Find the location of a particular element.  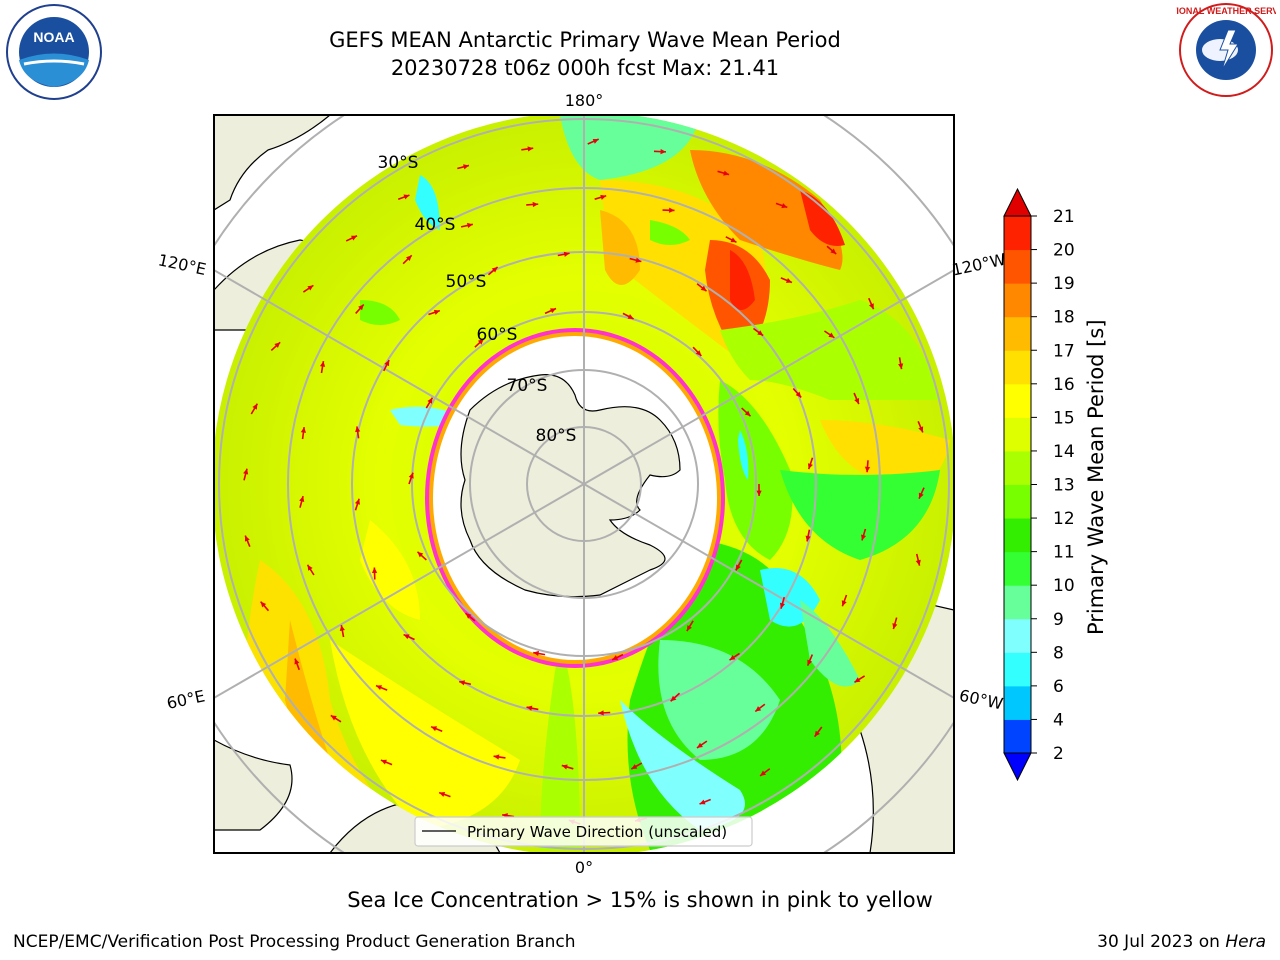

lat-label-60s: 60°S is located at coordinates (497, 335).